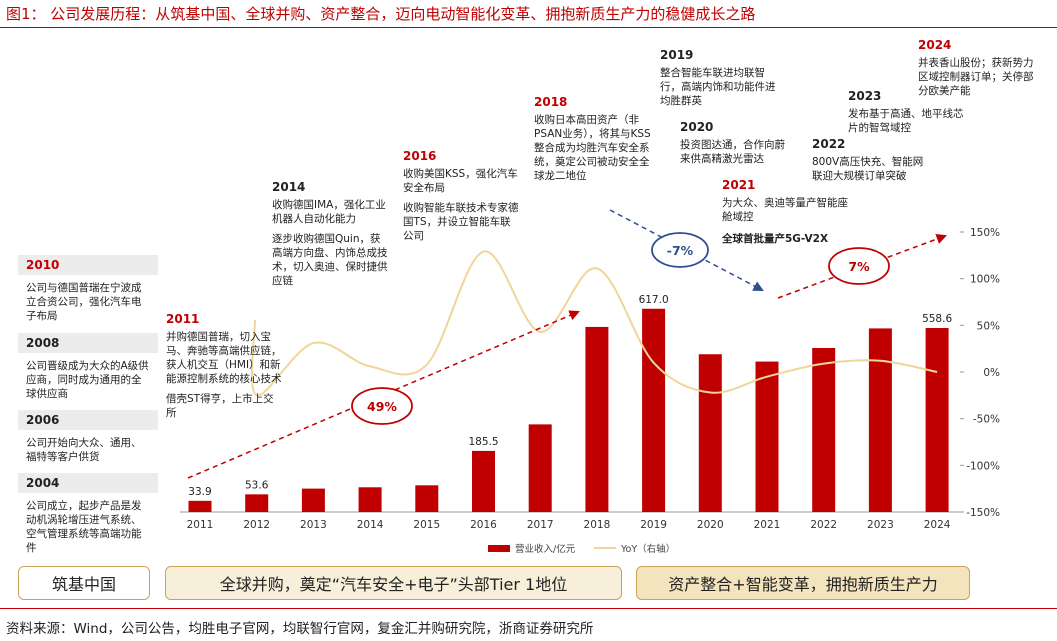  I want to click on stage-phase-1: 筑基中国, so click(84, 583).